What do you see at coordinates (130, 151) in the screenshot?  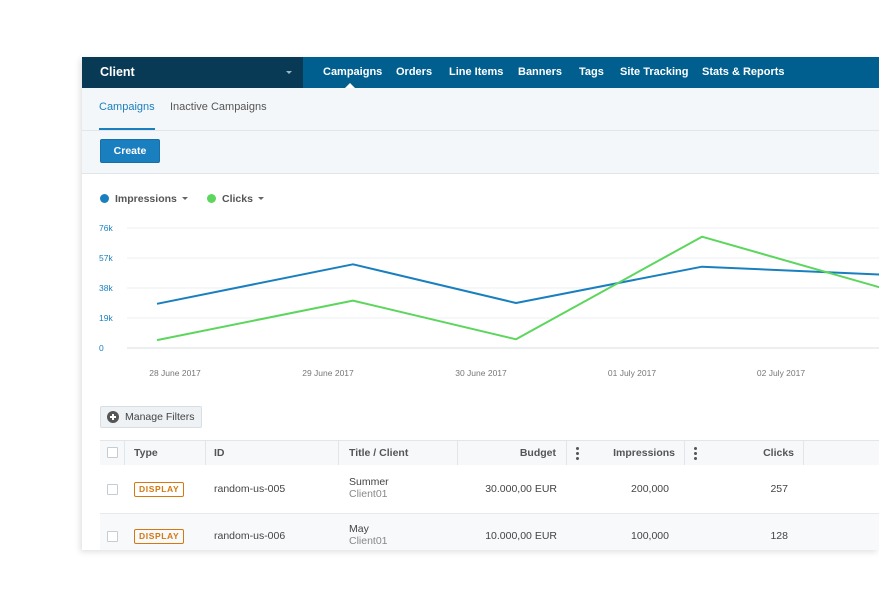 I see `create-button: Create` at bounding box center [130, 151].